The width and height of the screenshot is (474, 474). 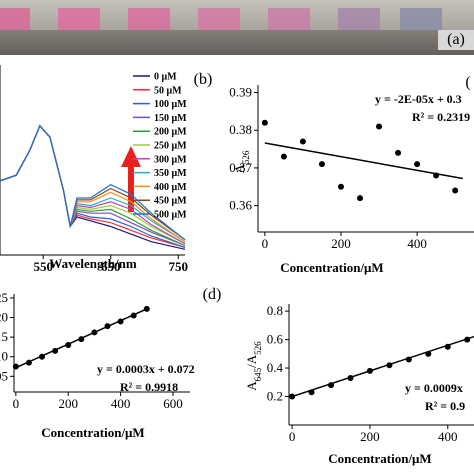 I want to click on y-axis-title: A526, so click(x=241, y=161).